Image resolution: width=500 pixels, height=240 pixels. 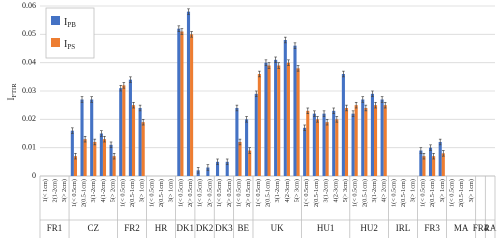 What do you see at coordinates (29, 146) in the screenshot?
I see `y-tick-label: 0.01` at bounding box center [29, 146].